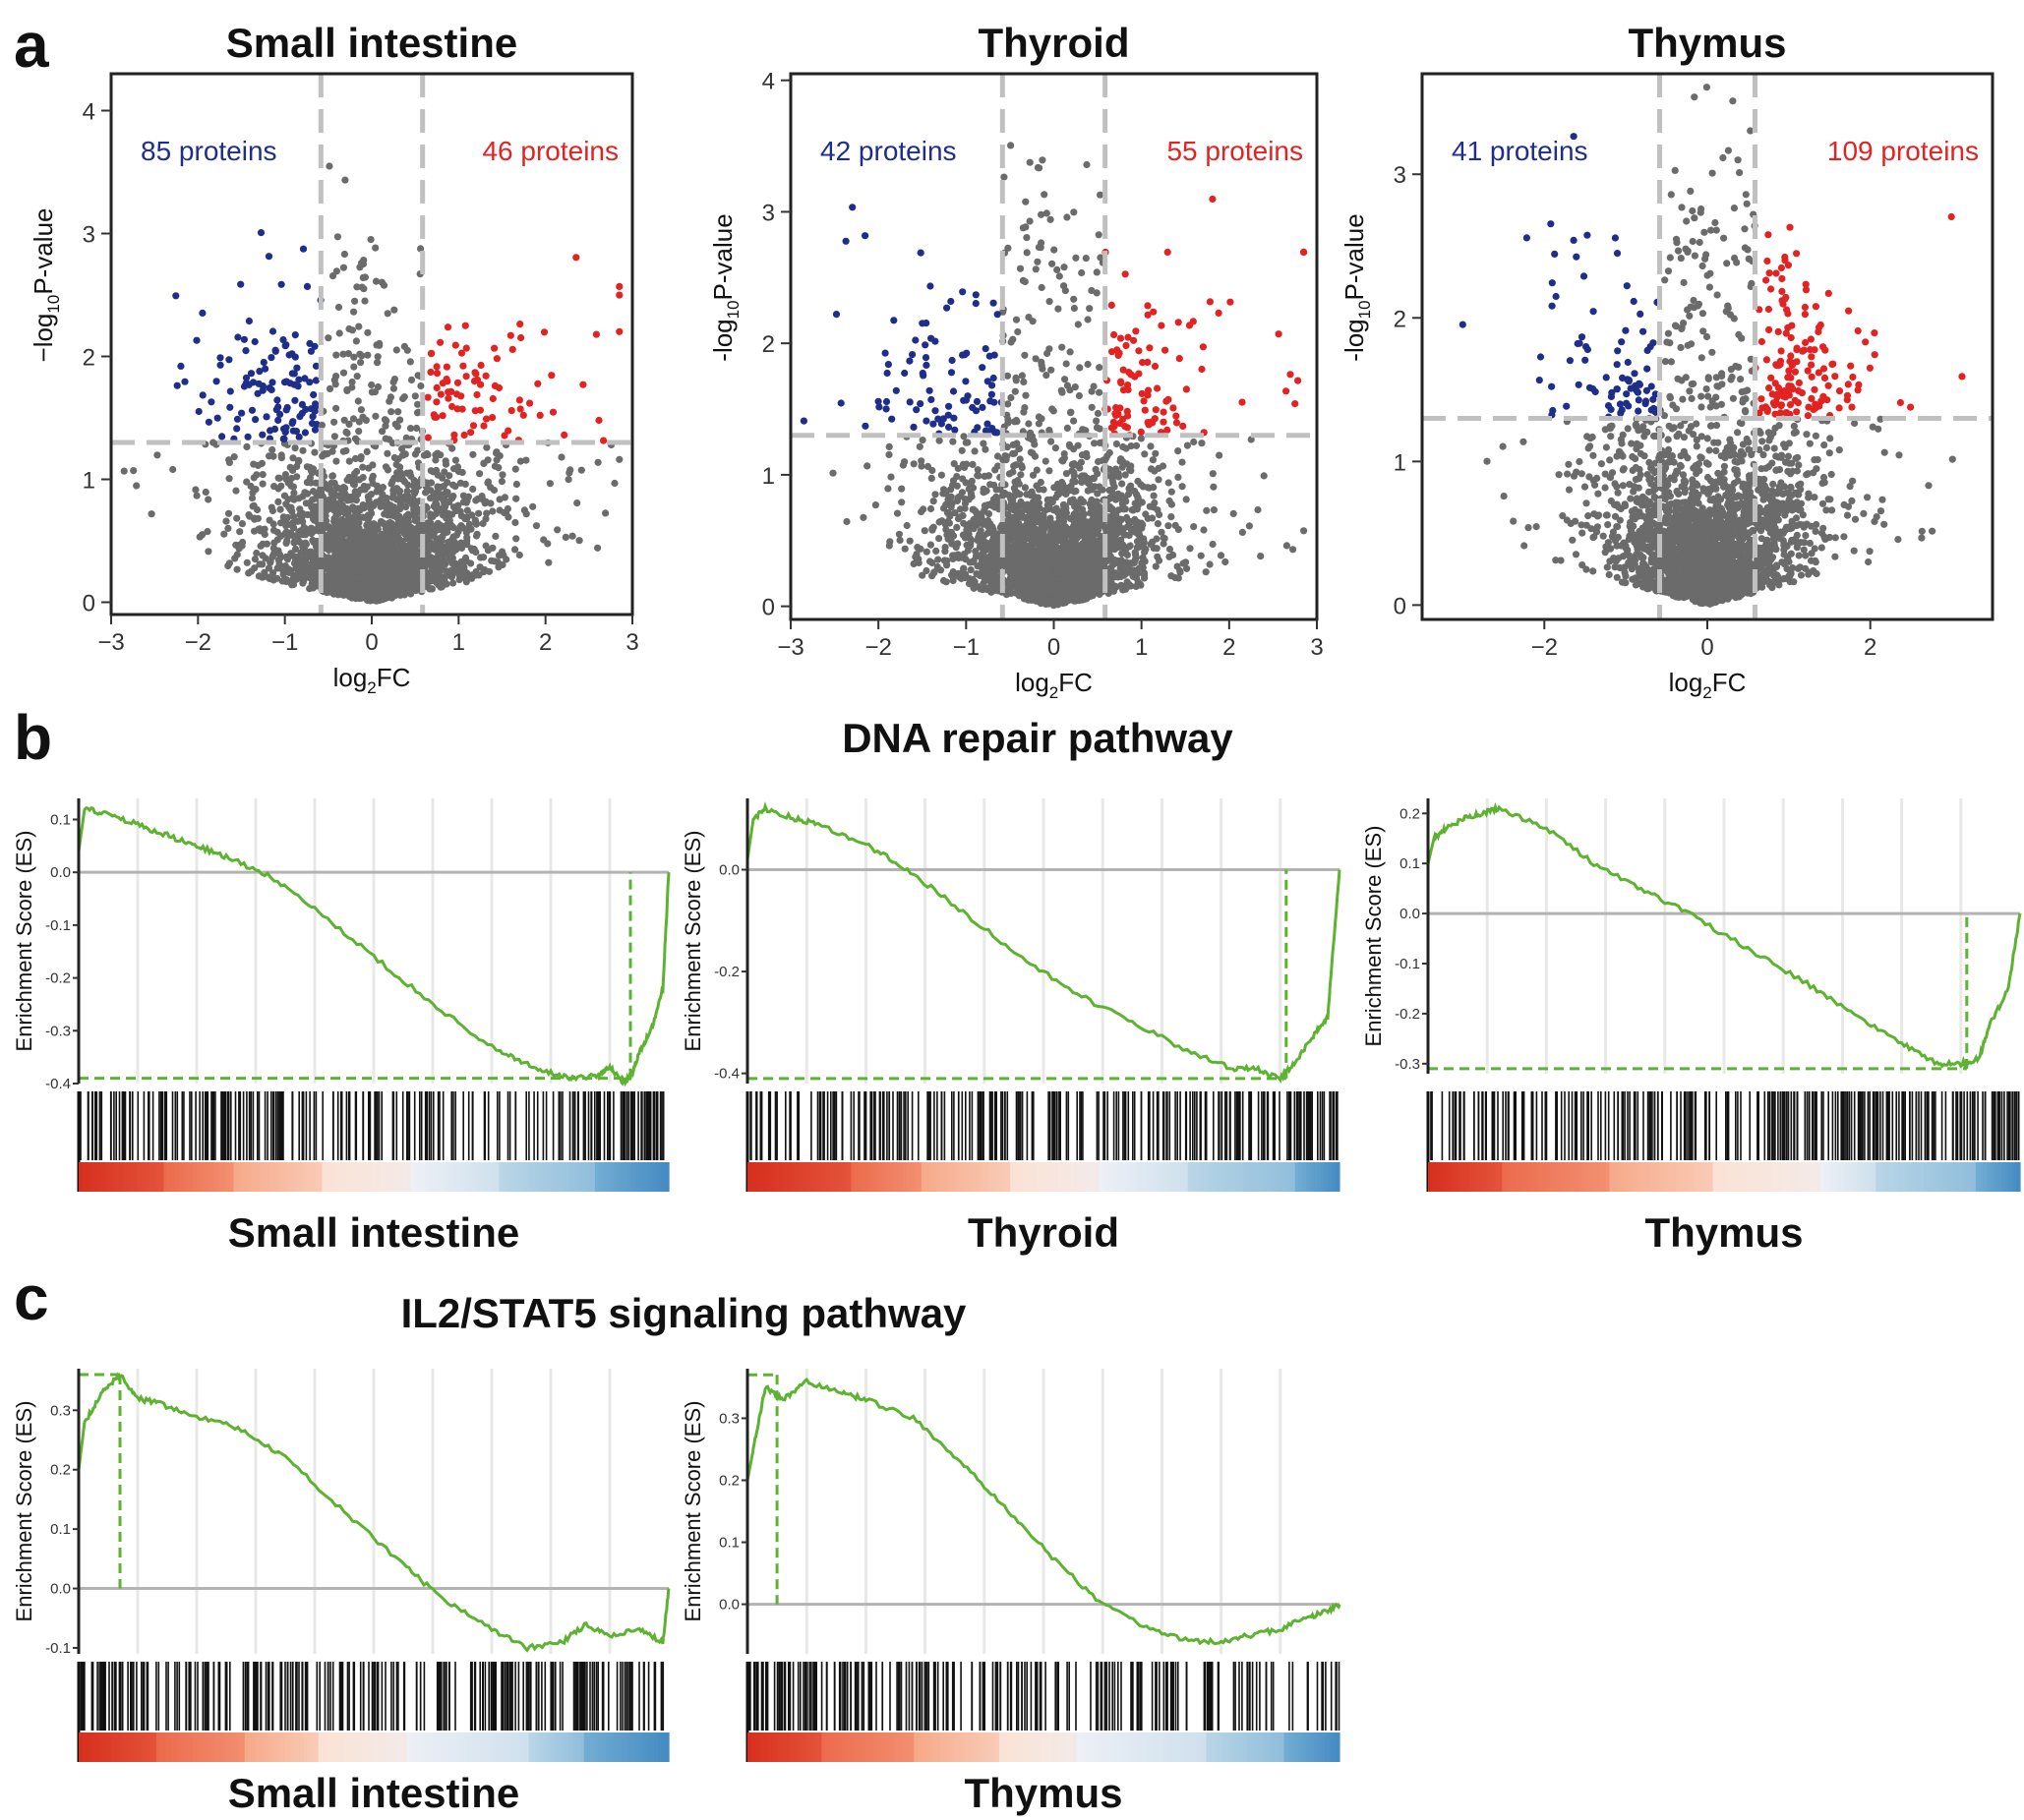 This screenshot has width=2024, height=1820. What do you see at coordinates (89, 235) in the screenshot?
I see `y-tick-label: 3` at bounding box center [89, 235].